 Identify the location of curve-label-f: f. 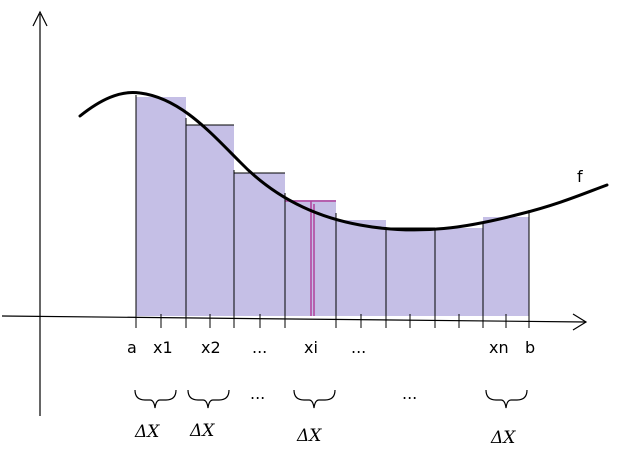
(580, 176).